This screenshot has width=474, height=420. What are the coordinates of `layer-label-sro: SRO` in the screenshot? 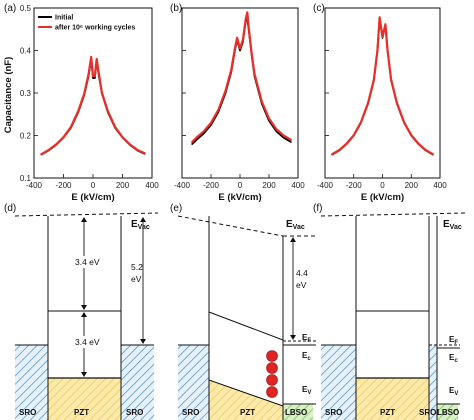 It's located at (190, 412).